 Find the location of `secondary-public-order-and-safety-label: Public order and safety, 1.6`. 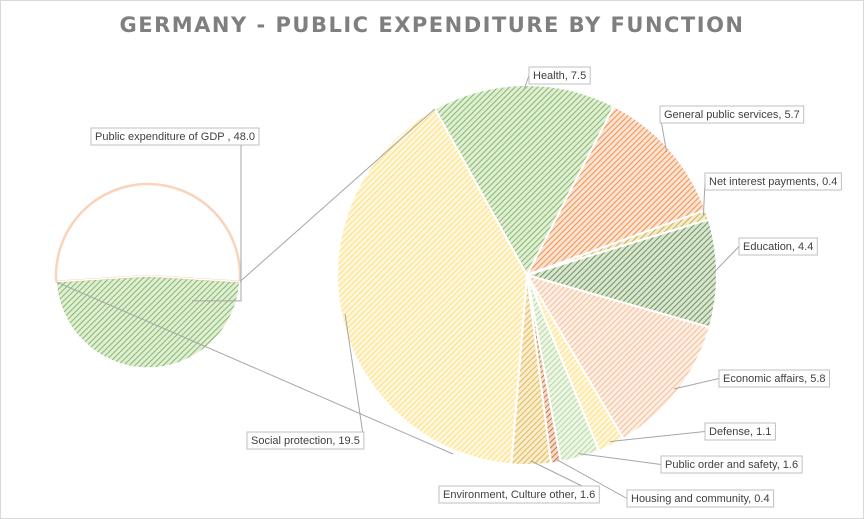

secondary-public-order-and-safety-label: Public order and safety, 1.6 is located at coordinates (731, 464).